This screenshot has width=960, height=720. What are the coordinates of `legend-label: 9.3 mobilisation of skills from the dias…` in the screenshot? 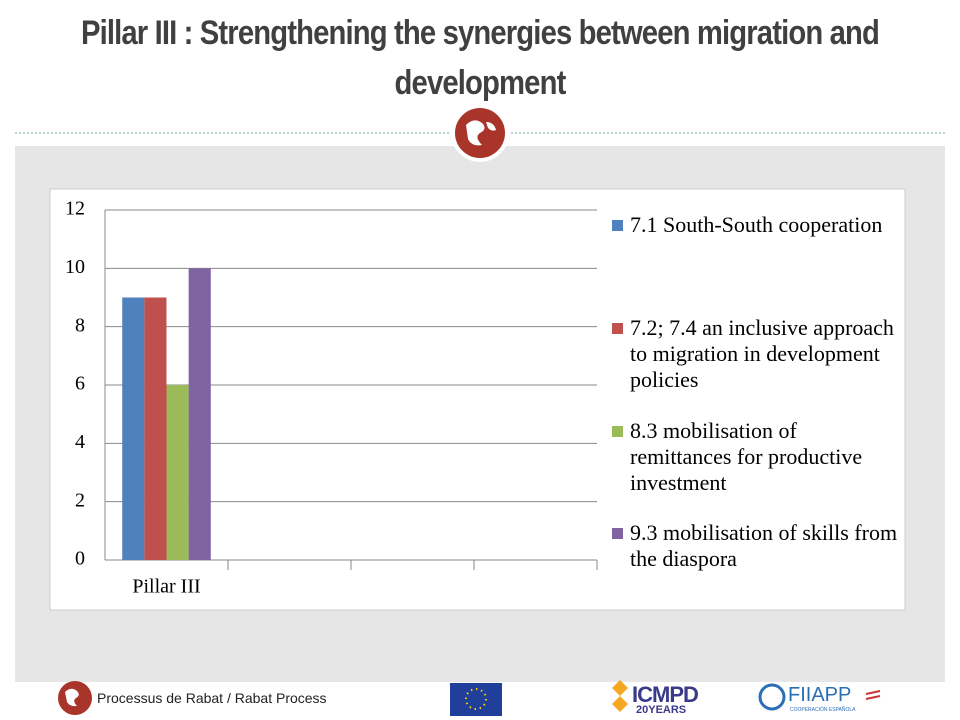 It's located at (764, 545).